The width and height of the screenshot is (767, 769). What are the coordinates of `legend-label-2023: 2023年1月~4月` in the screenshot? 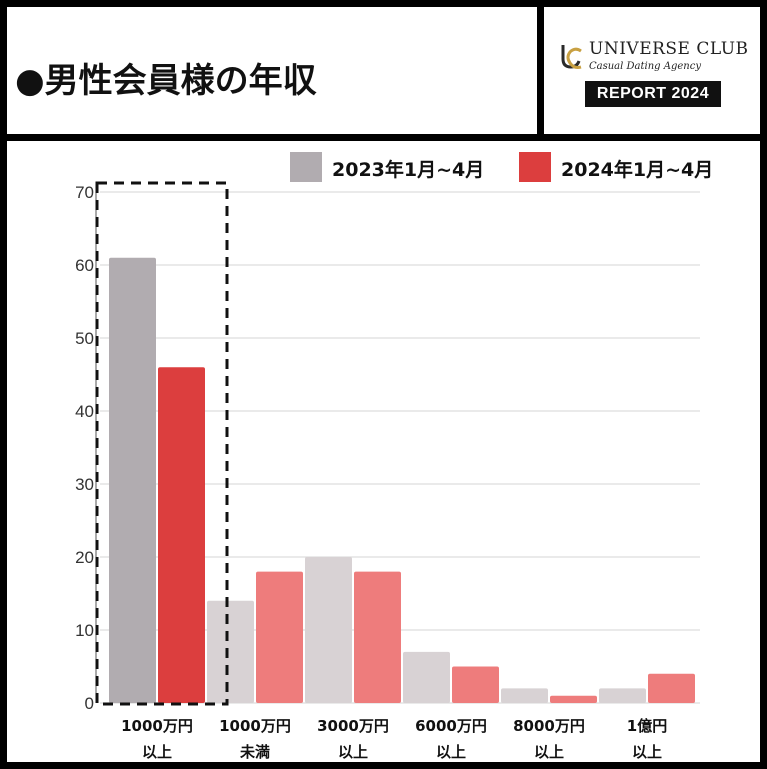 It's located at (408, 170).